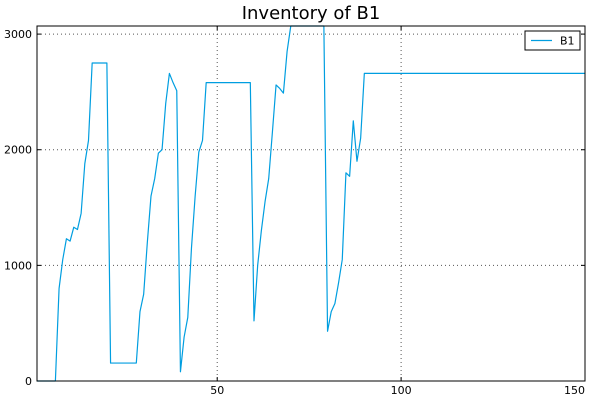 The width and height of the screenshot is (600, 400). What do you see at coordinates (311, 13) in the screenshot?
I see `chart-title: Inventory of B1` at bounding box center [311, 13].